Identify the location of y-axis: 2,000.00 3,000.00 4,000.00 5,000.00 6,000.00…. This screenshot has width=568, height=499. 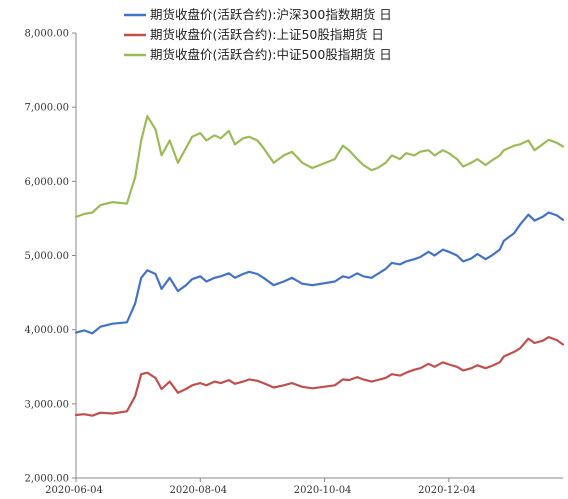
(50, 257).